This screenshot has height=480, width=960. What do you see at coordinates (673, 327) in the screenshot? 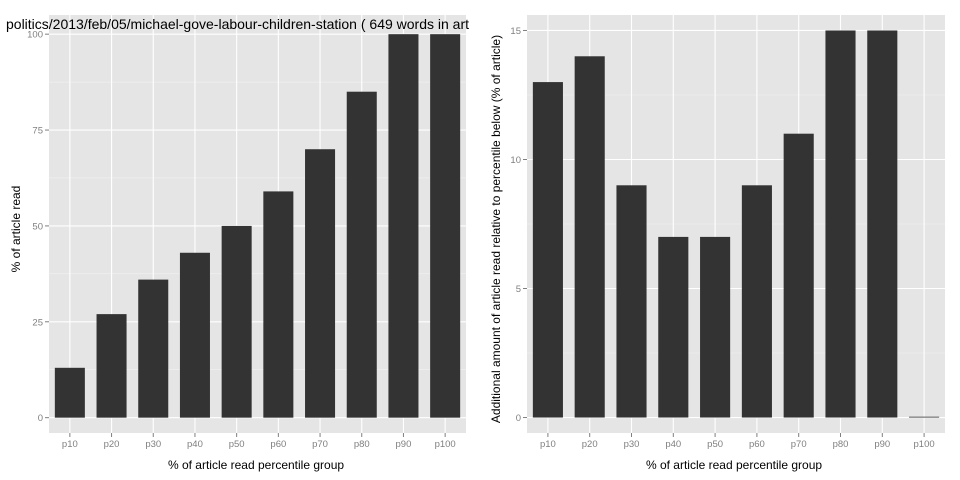
I see `bar-p40-right` at bounding box center [673, 327].